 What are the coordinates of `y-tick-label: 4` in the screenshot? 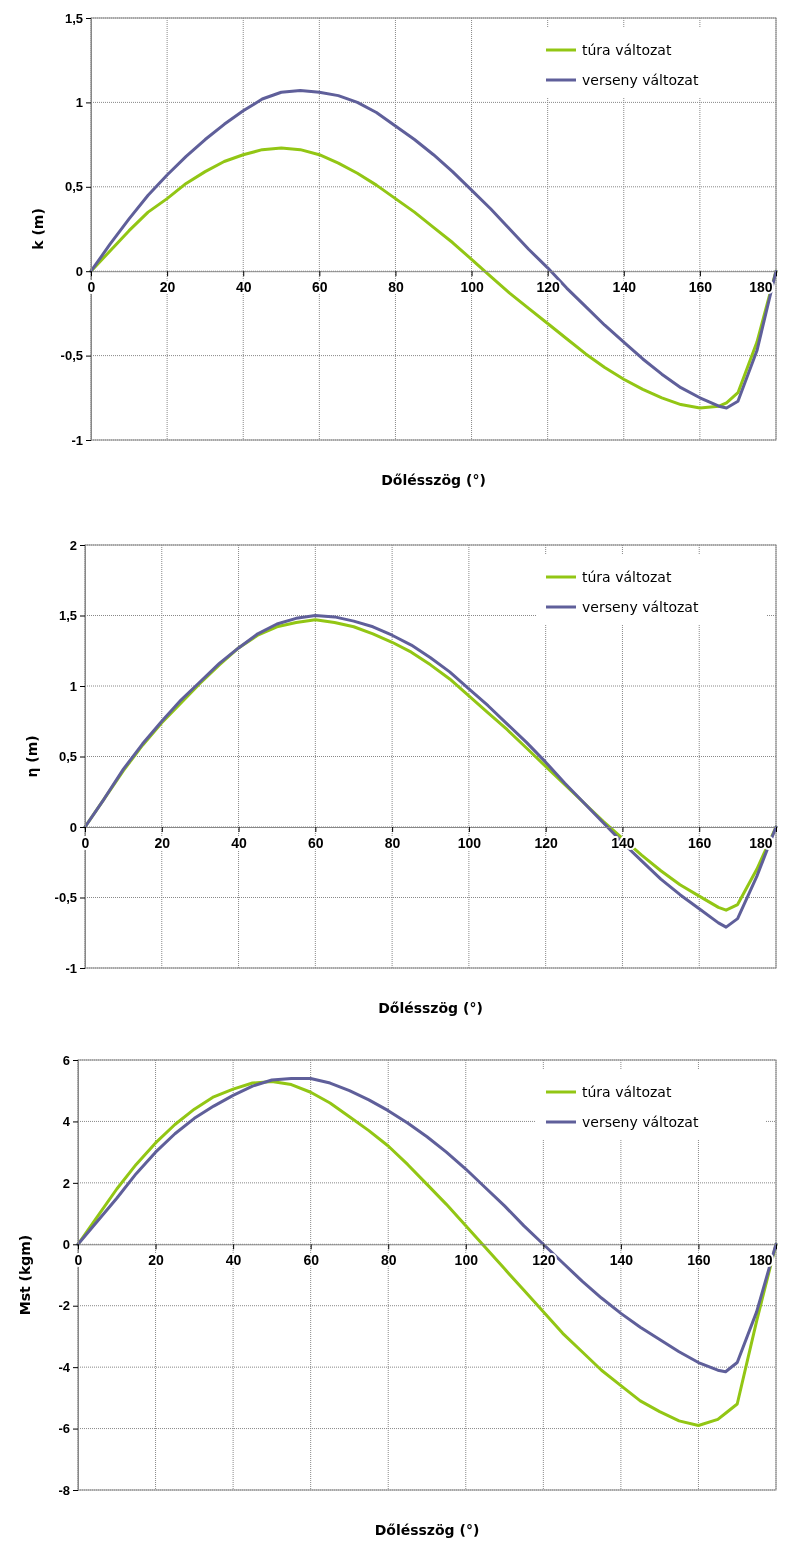 It's located at (66, 1122).